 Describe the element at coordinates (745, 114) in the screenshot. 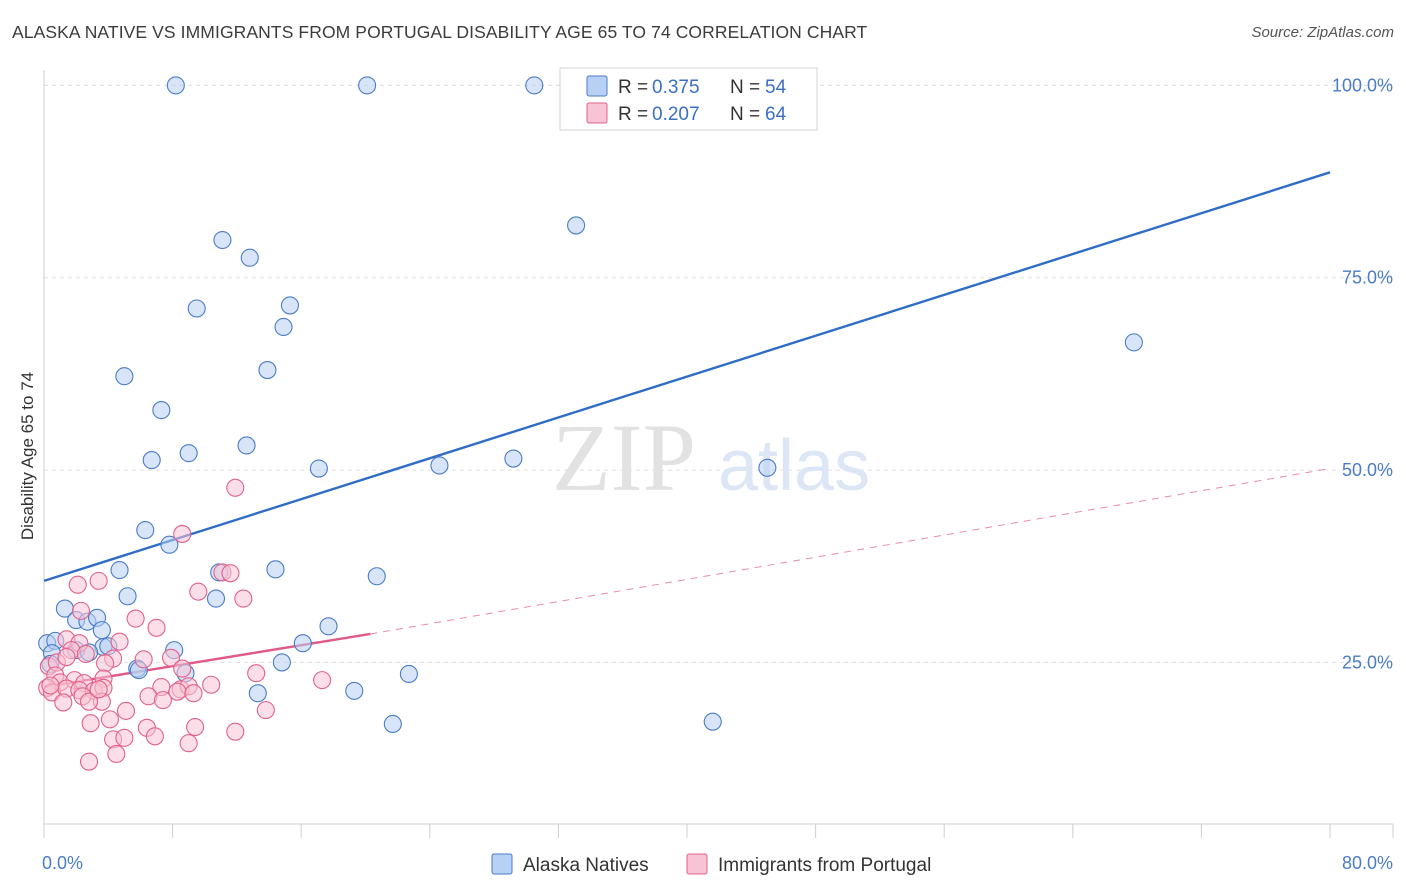

I see `legend-n-label-pink: N =` at that location.